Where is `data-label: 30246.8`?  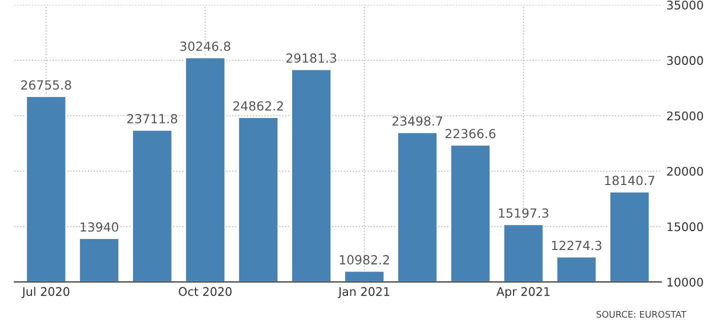
data-label: 30246.8 is located at coordinates (205, 46).